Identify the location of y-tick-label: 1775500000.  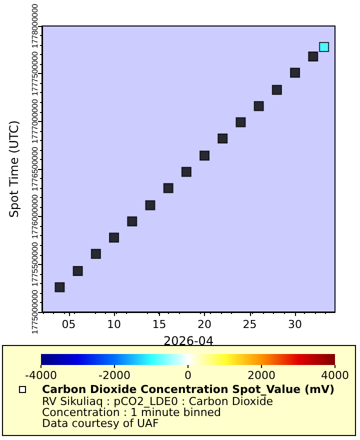
(35, 264).